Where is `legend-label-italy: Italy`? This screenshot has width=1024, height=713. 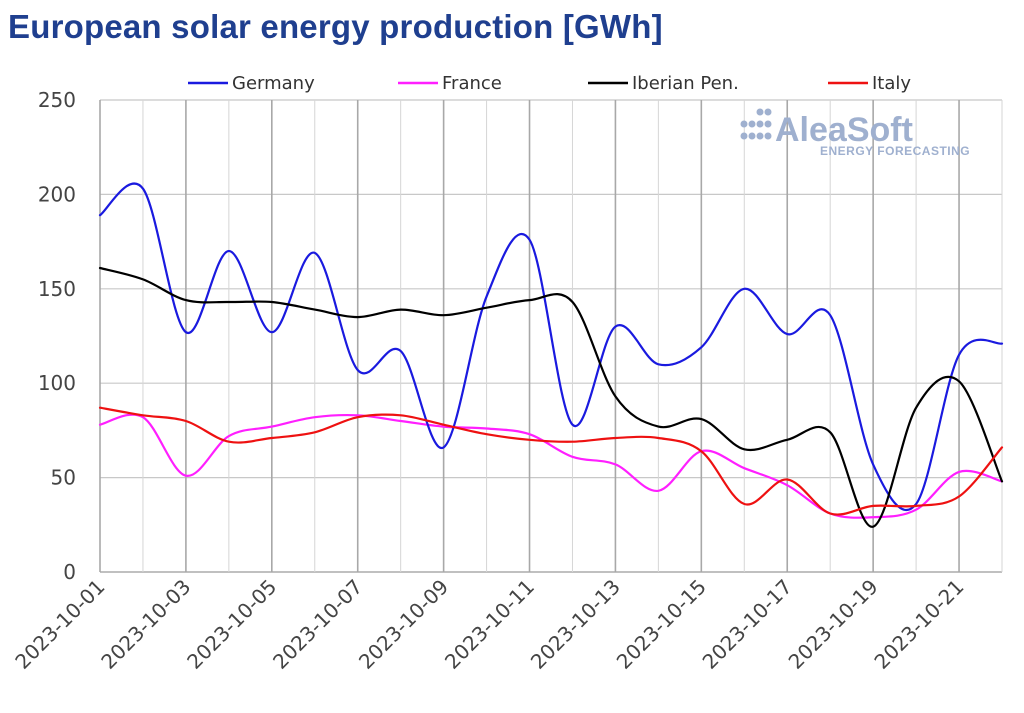 legend-label-italy: Italy is located at coordinates (891, 83).